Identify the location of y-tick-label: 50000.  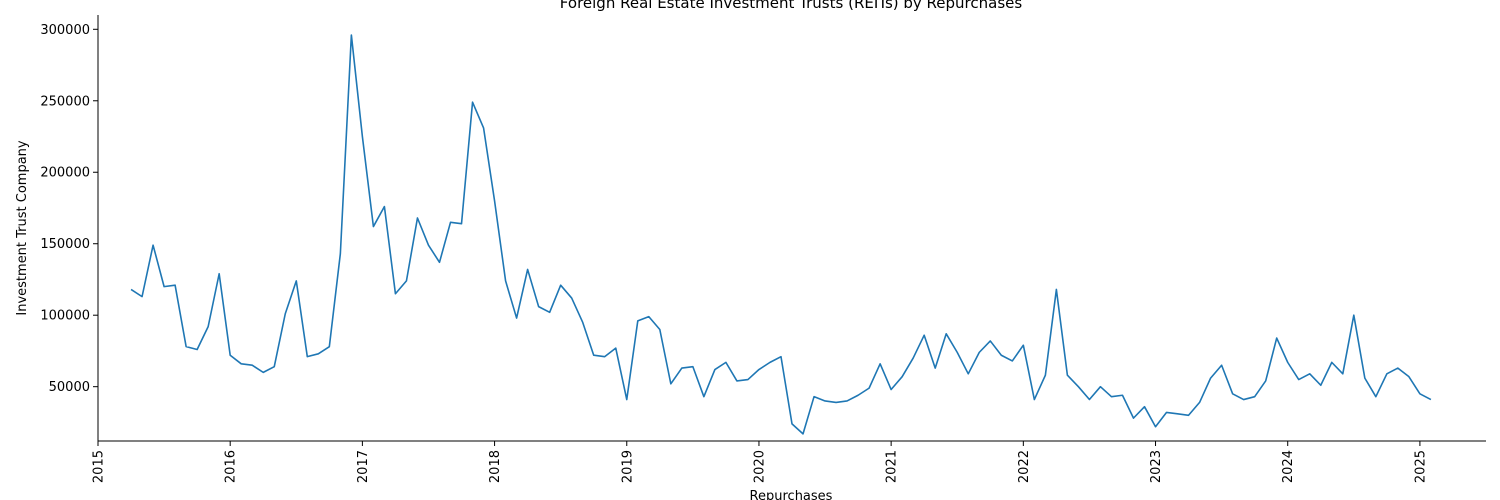
(69, 387).